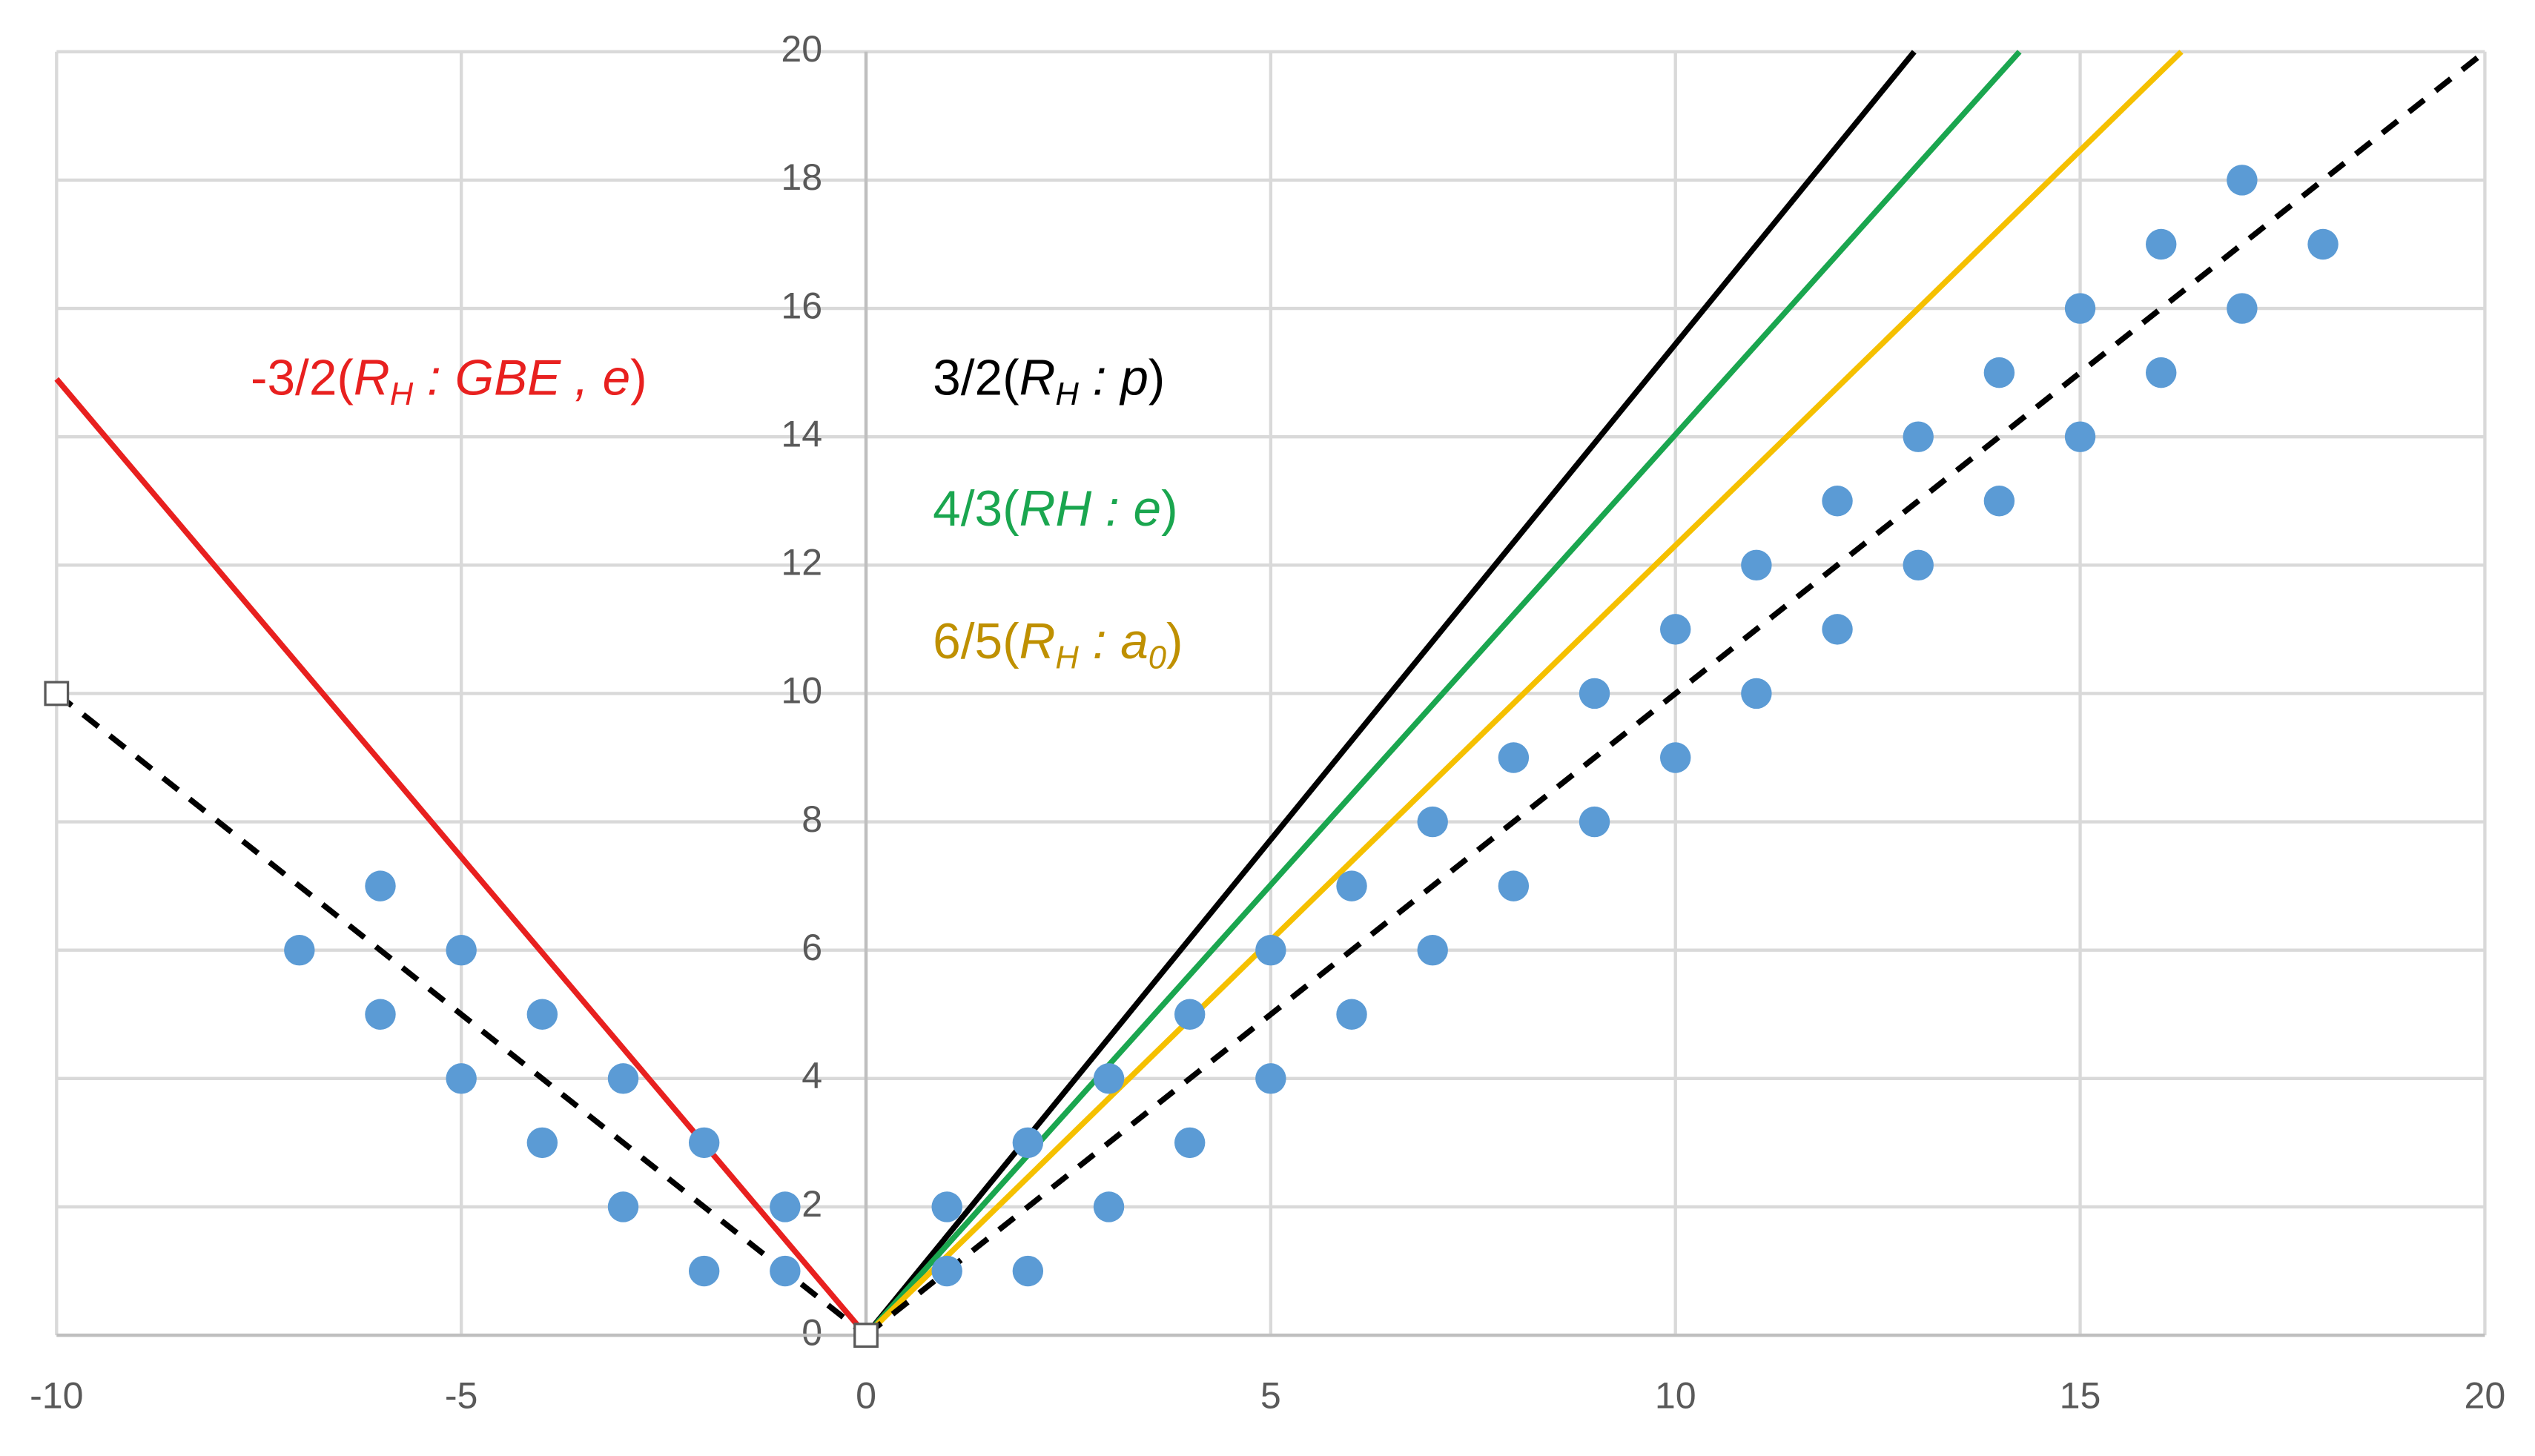  Describe the element at coordinates (812, 948) in the screenshot. I see `y-tick-label: 6` at that location.